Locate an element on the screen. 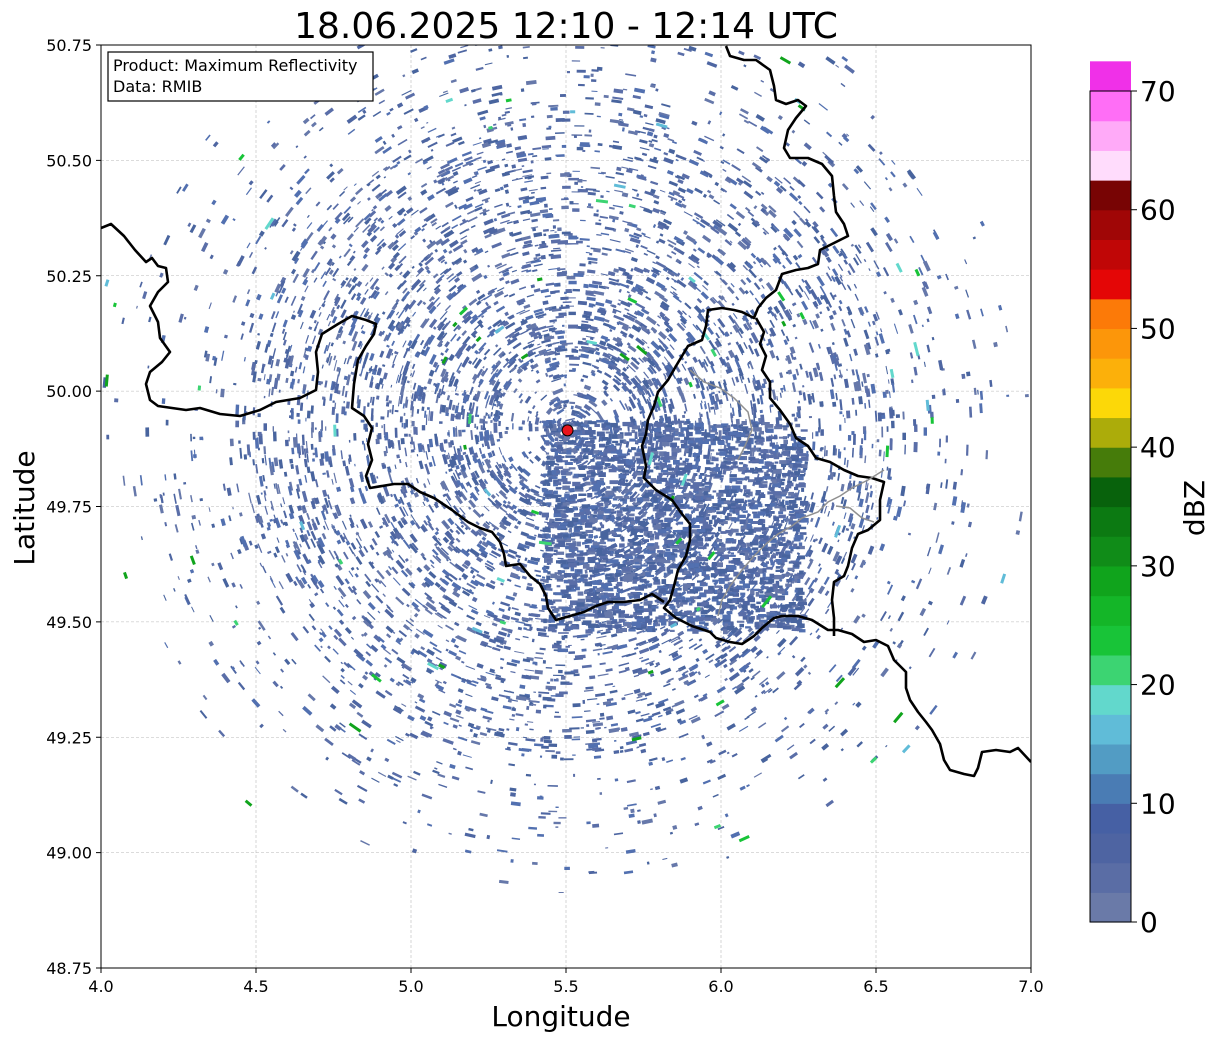 This screenshot has height=1040, width=1219. colorbar-tick-label: 30 is located at coordinates (1158, 566).